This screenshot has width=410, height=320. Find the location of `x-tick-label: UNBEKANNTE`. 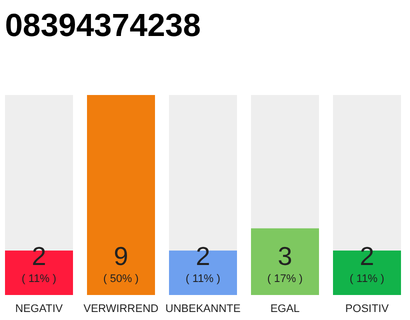

x-tick-label: UNBEKANNTE is located at coordinates (203, 309).